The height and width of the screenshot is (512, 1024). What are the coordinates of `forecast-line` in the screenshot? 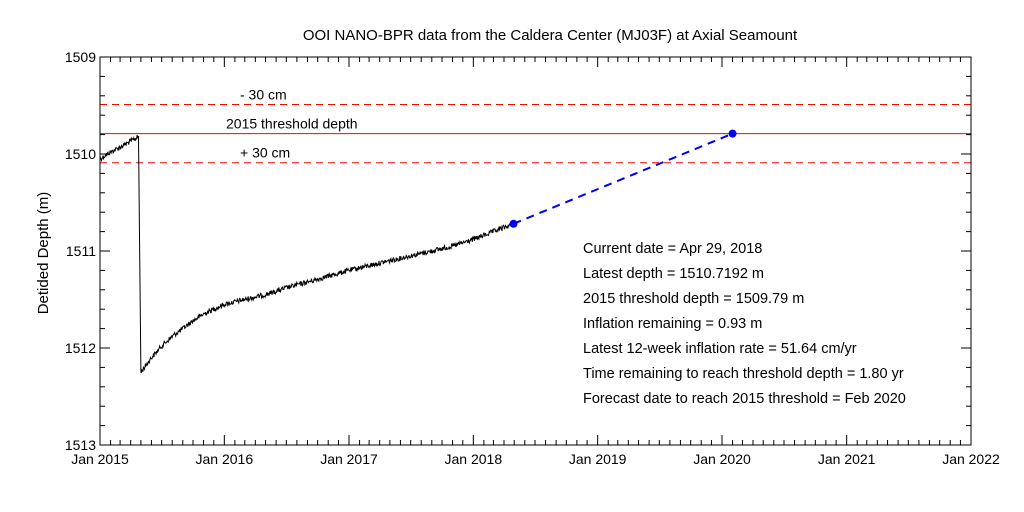 It's located at (623, 178).